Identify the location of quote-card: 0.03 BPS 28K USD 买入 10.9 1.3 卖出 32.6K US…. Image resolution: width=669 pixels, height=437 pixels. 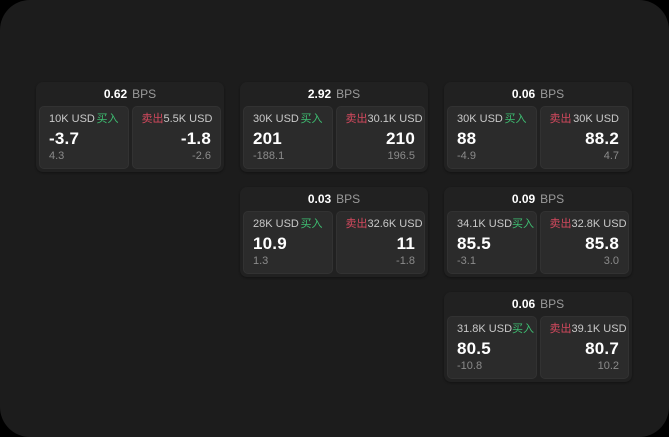
(334, 232).